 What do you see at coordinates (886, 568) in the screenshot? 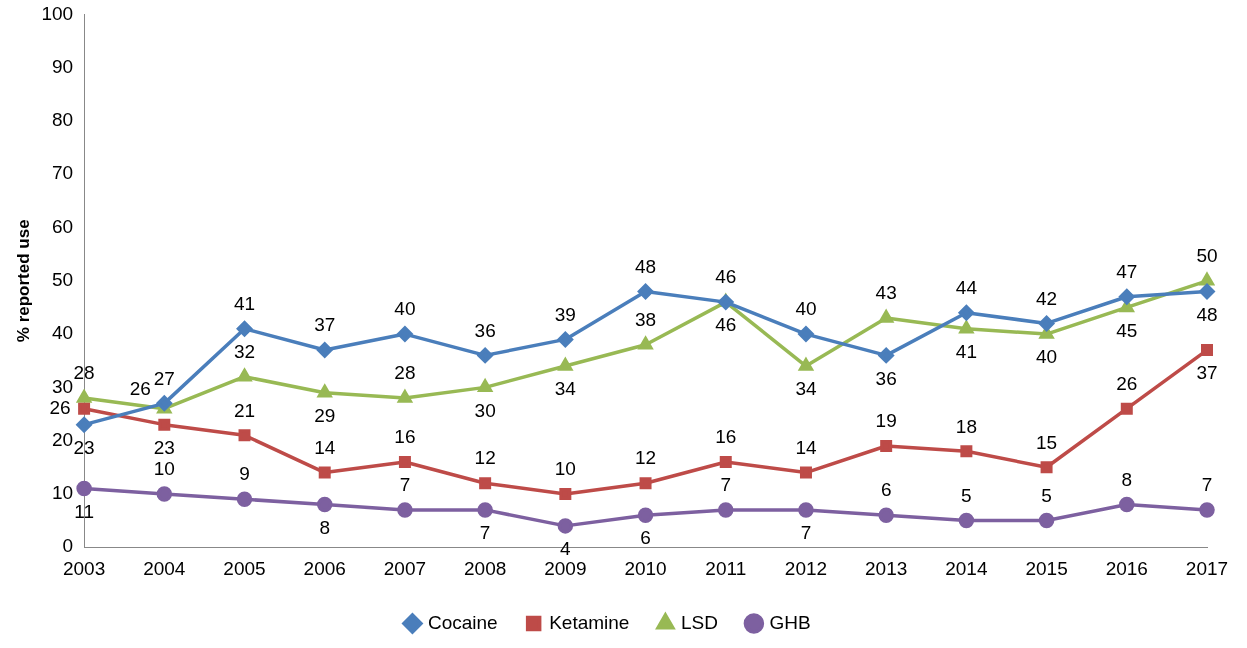
I see `x-tick-label: 2013` at bounding box center [886, 568].